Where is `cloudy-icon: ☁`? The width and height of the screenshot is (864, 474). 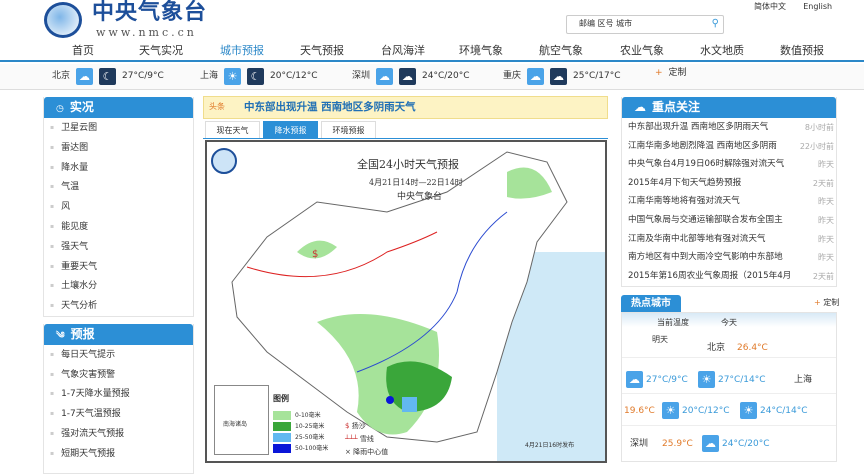 cloudy-icon: ☁ is located at coordinates (634, 379).